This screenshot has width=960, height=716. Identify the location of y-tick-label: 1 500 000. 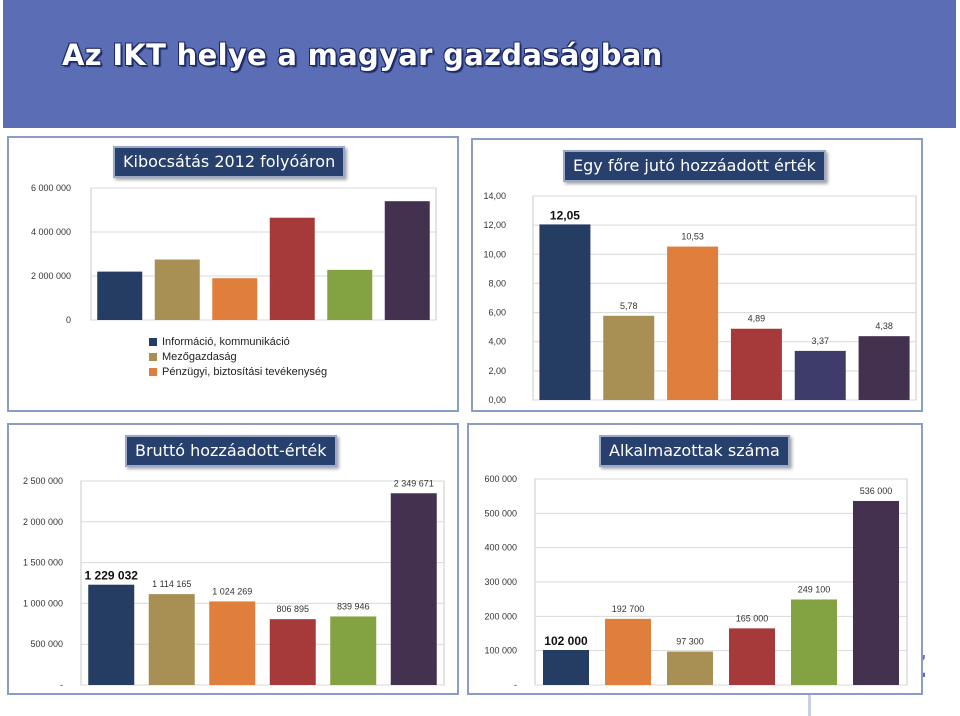
(43, 563).